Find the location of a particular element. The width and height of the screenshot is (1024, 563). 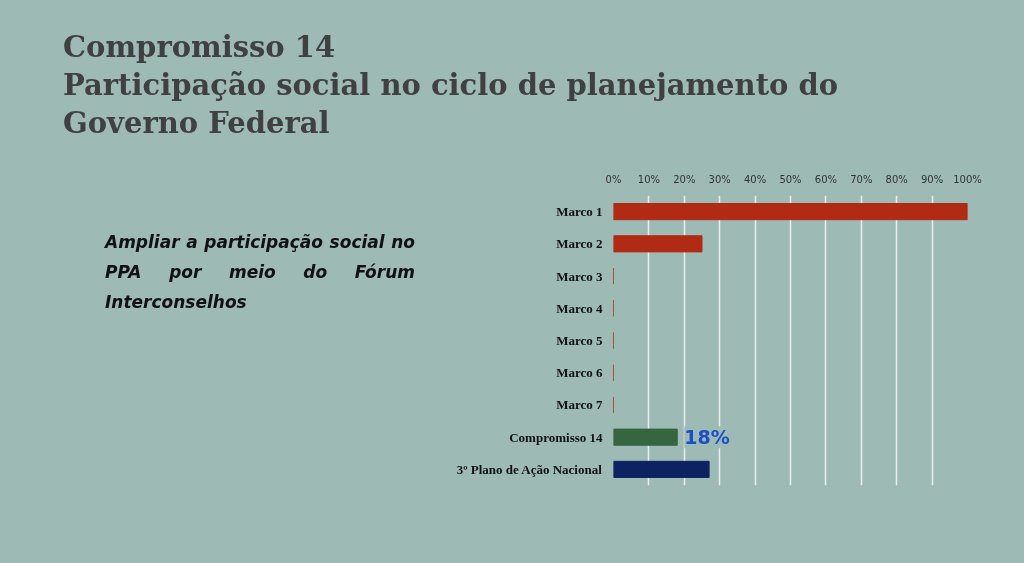

x-tick-label: 50% is located at coordinates (790, 179).